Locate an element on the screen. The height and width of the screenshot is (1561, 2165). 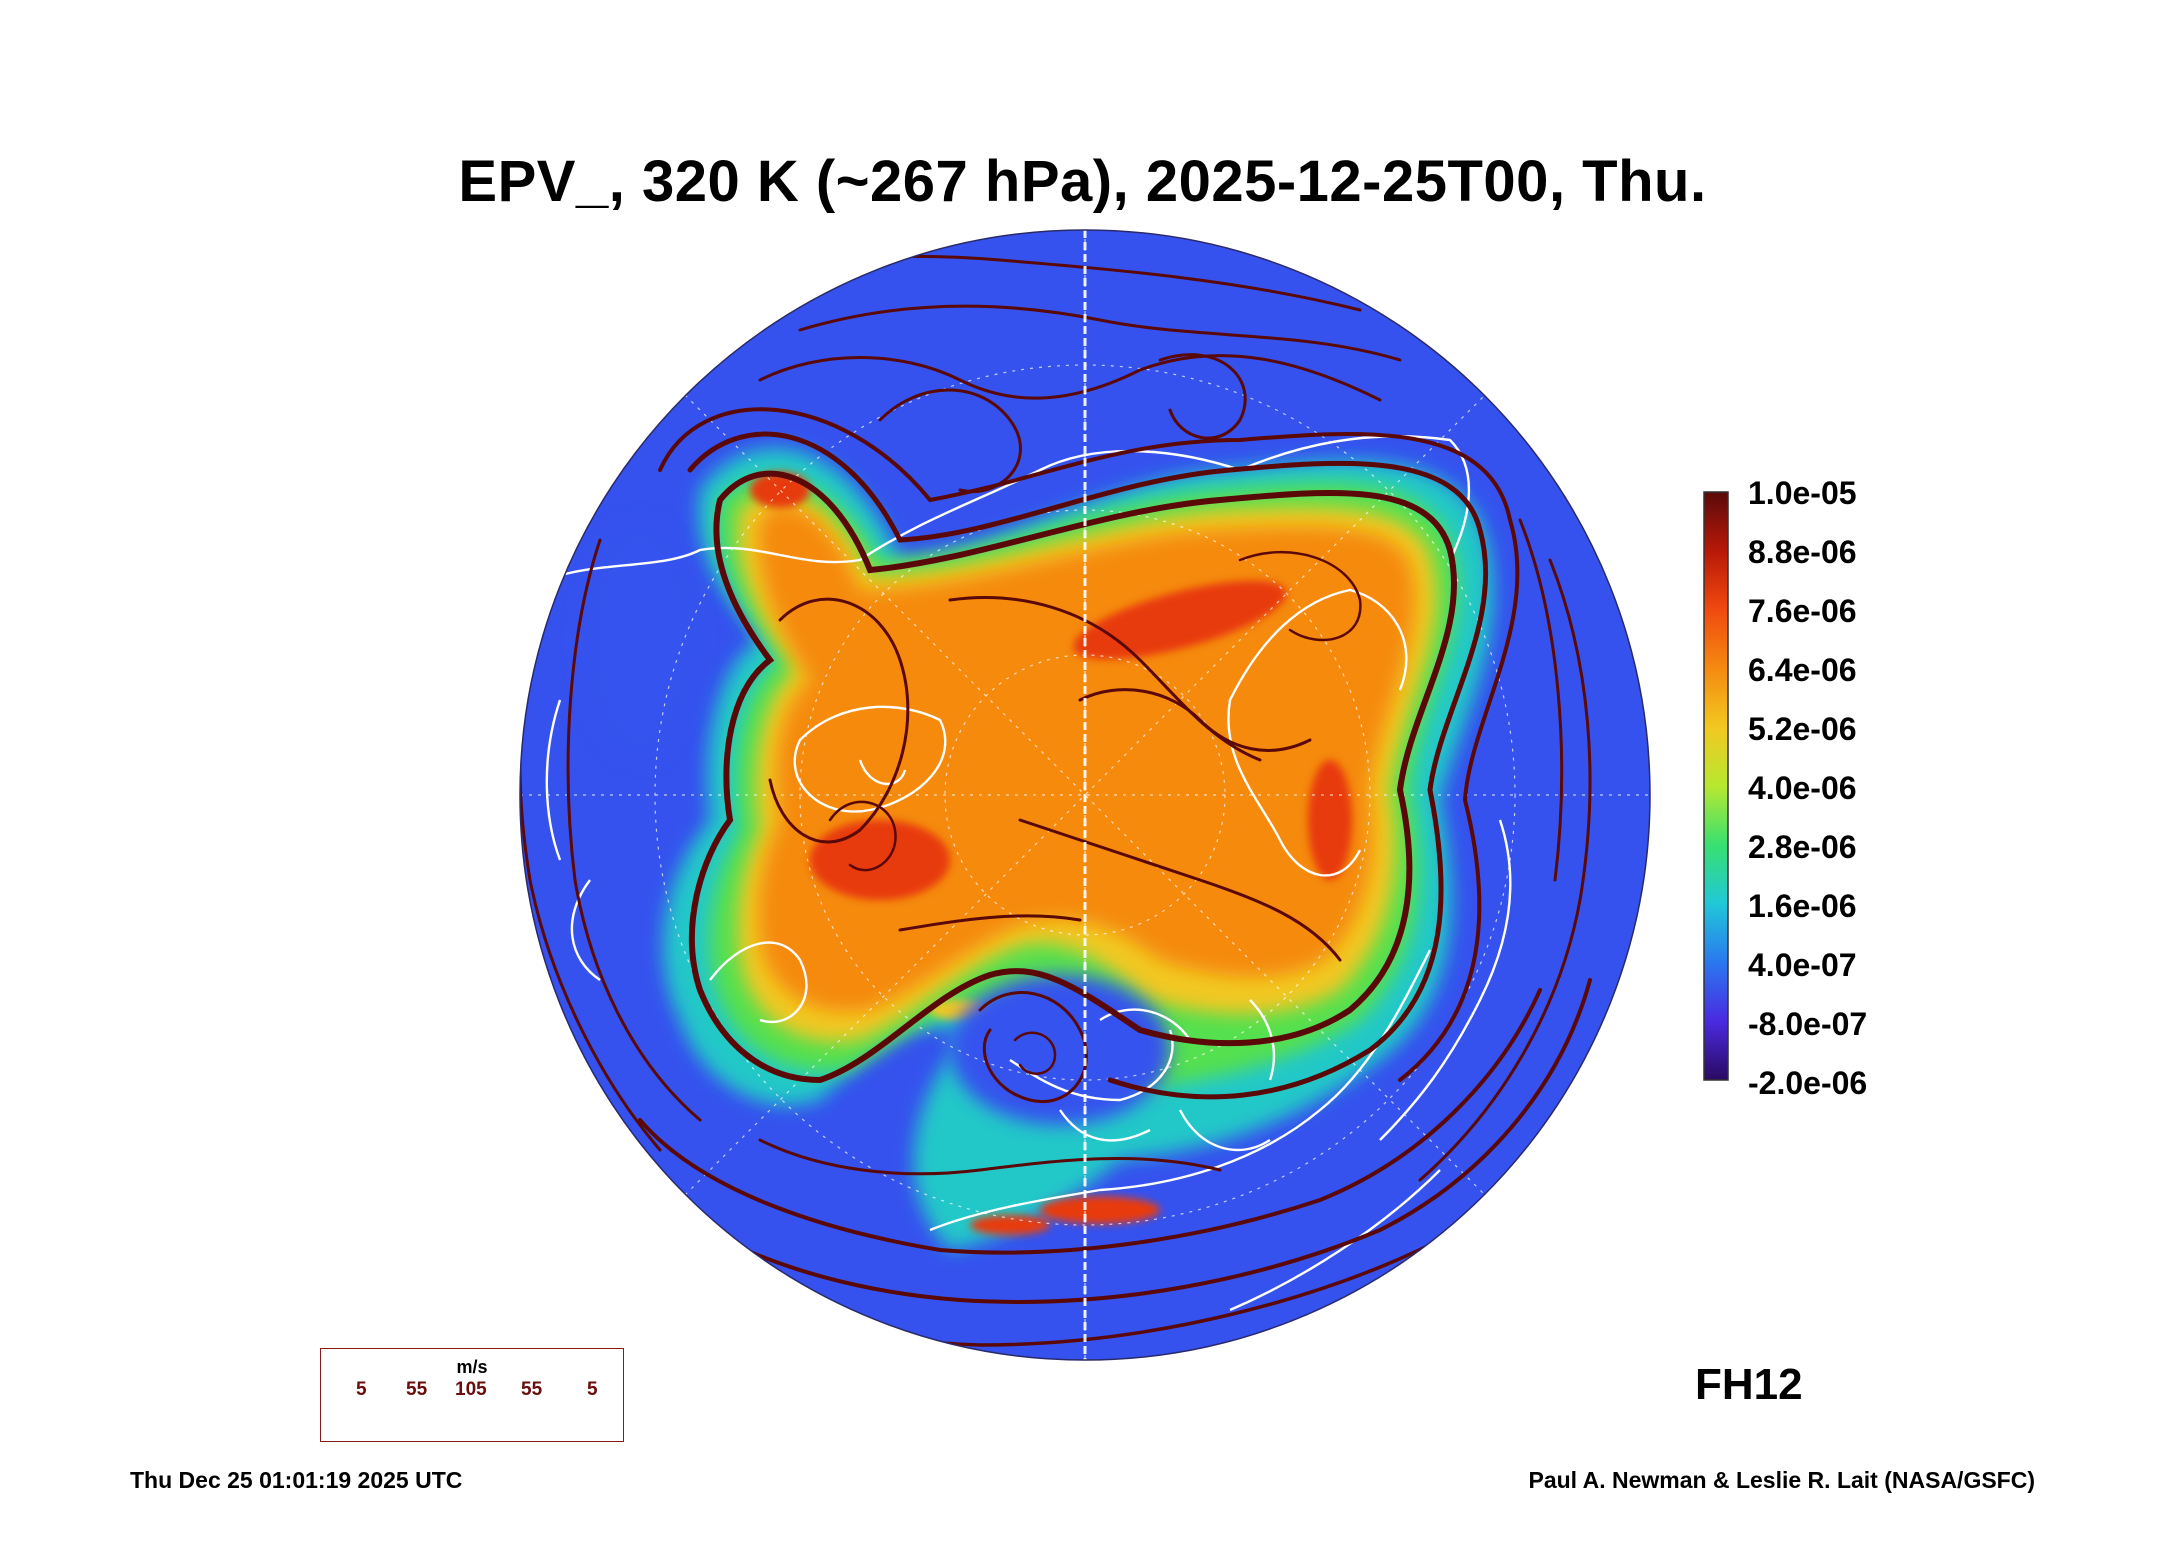
forecast-hour: FH12 is located at coordinates (1749, 1384).